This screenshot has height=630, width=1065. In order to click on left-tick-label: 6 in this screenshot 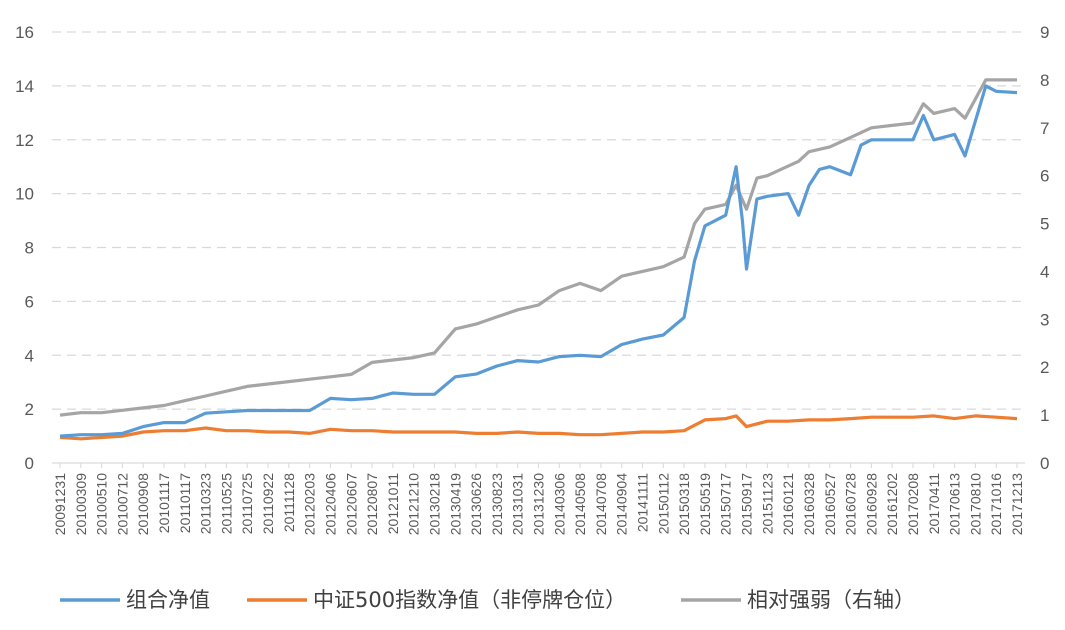, I will do `click(29, 301)`.